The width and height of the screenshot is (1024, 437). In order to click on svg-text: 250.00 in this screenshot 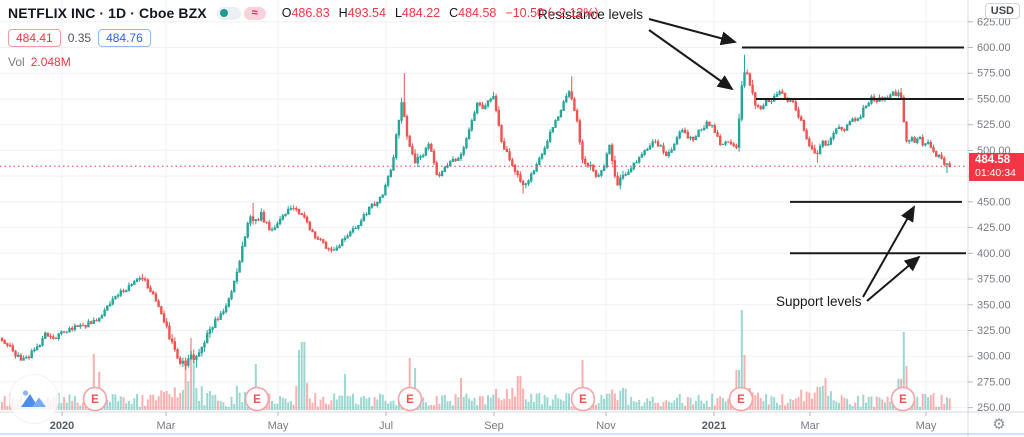, I will do `click(994, 408)`.